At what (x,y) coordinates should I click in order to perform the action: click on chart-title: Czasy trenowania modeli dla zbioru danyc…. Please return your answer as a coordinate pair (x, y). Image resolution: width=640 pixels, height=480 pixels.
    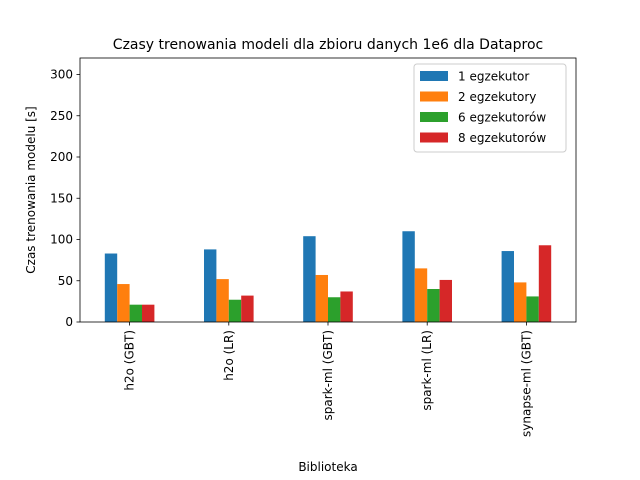
    Looking at the image, I should click on (328, 45).